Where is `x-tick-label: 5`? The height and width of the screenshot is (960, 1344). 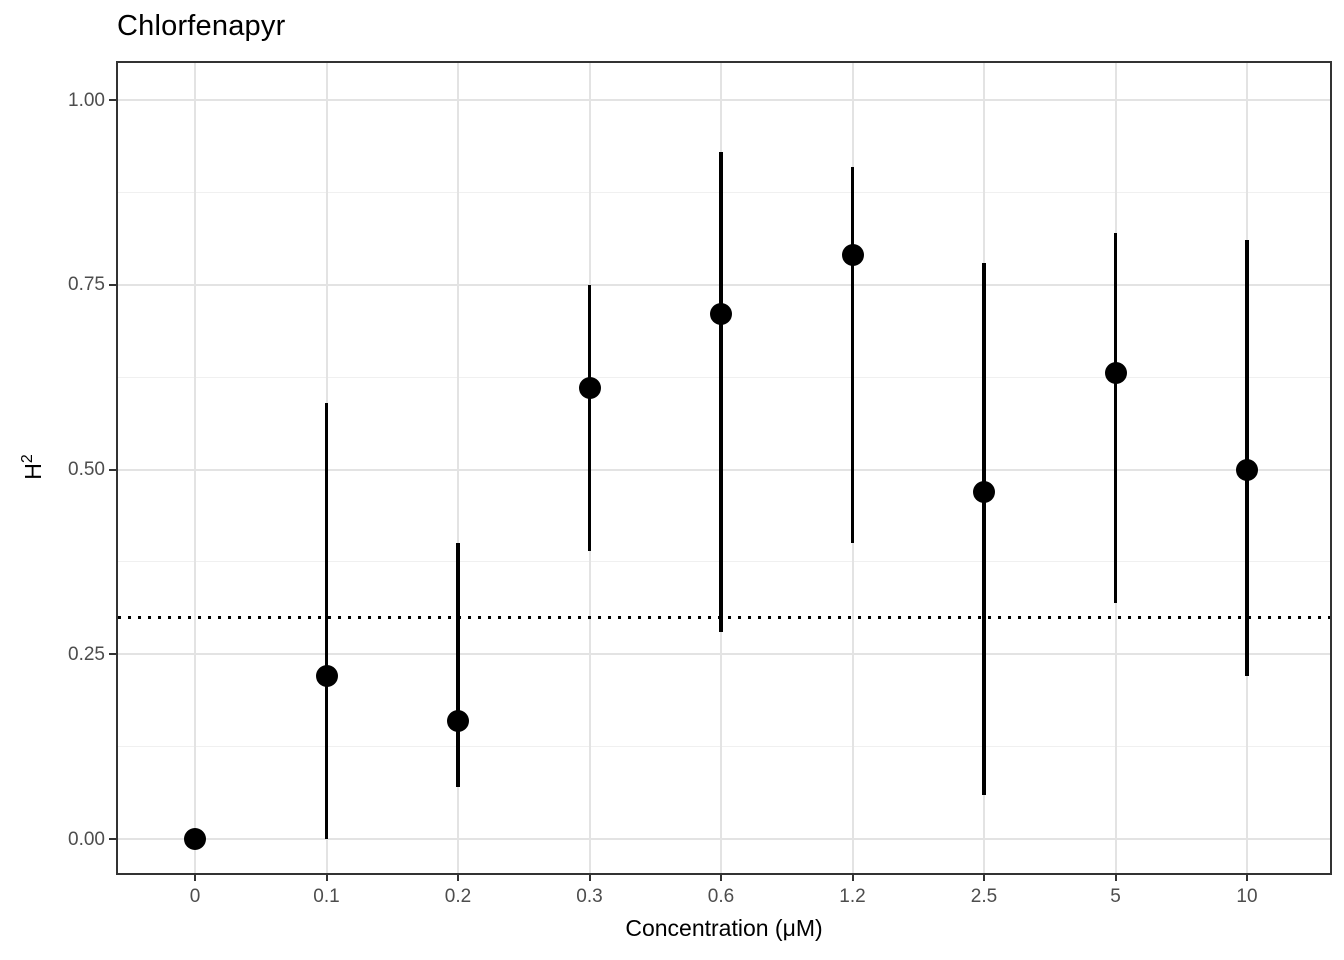 x-tick-label: 5 is located at coordinates (1115, 896).